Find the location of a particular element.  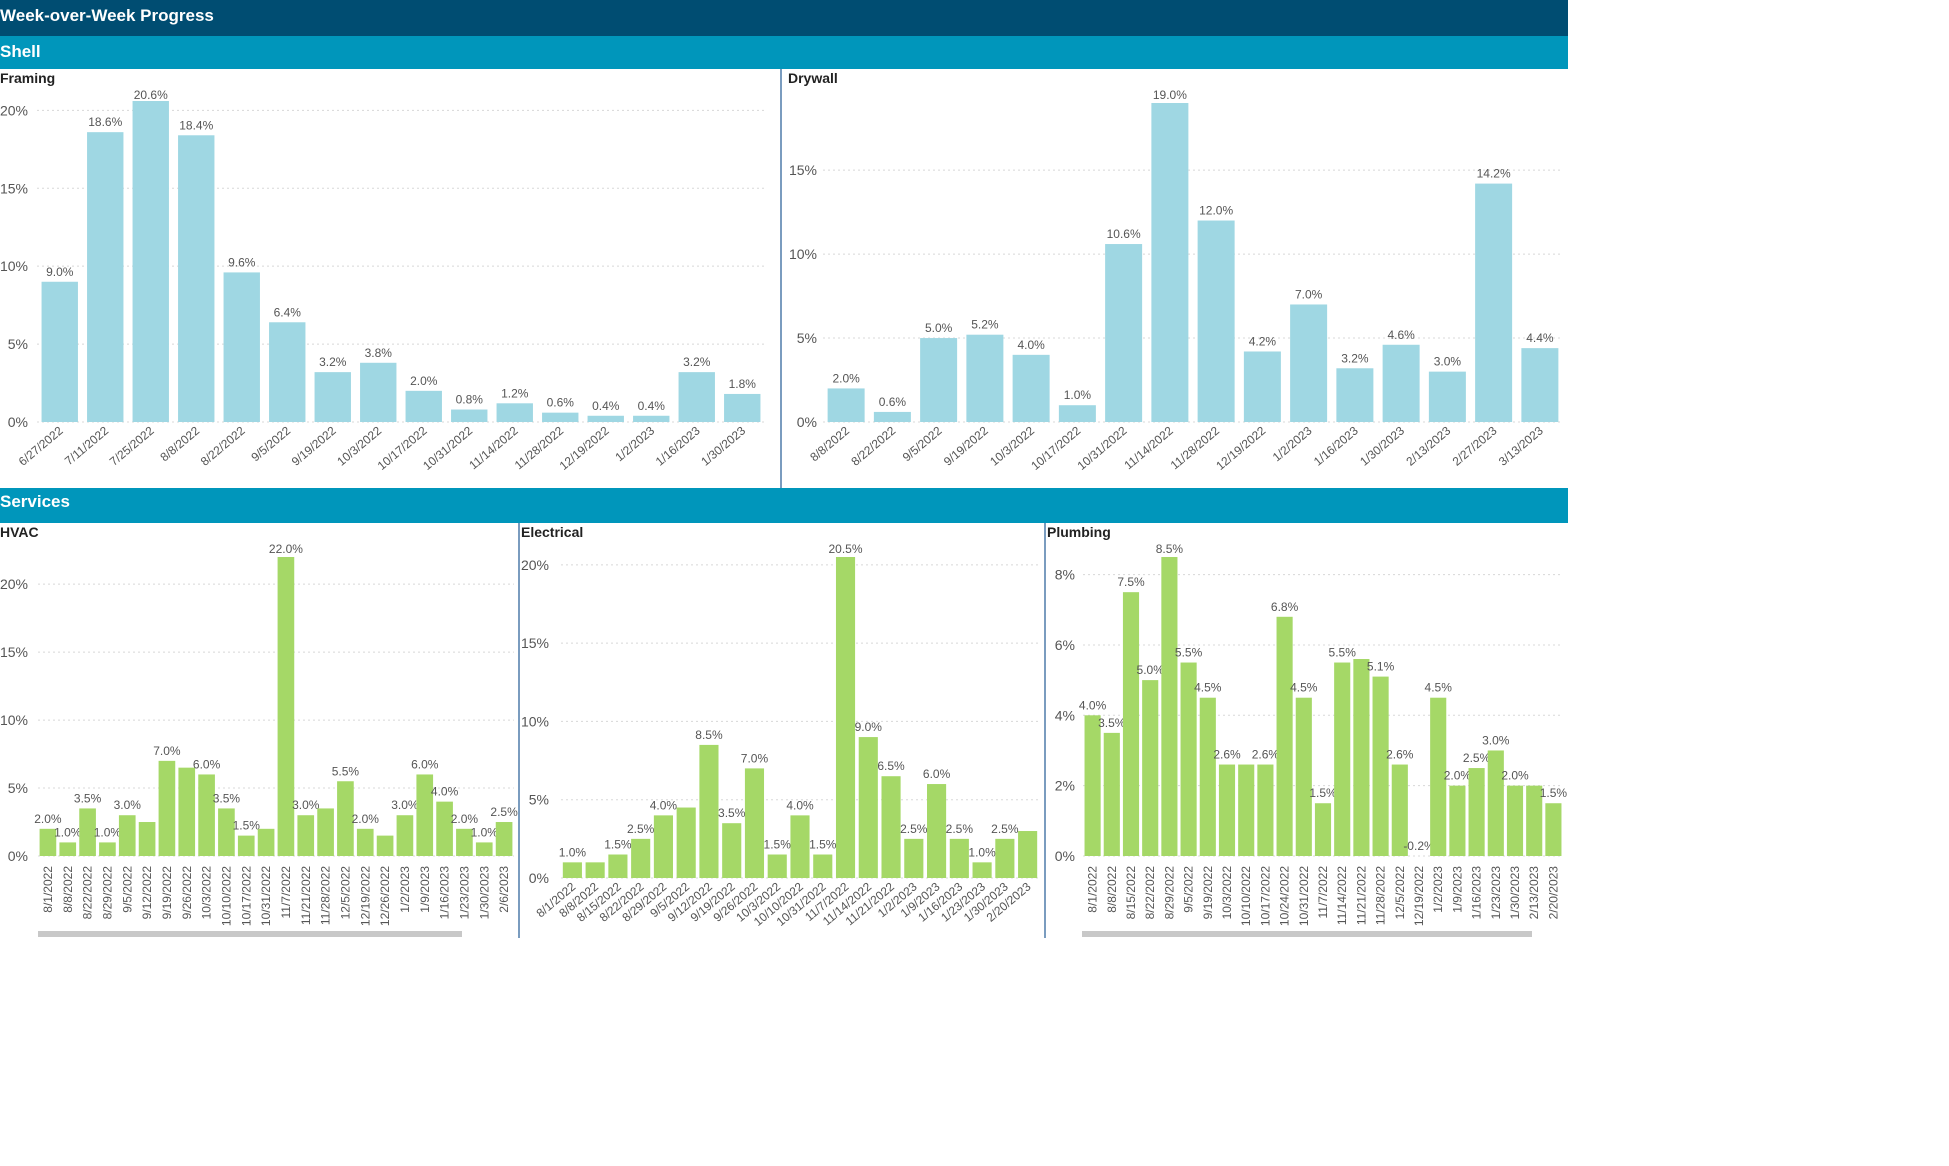

y-tick-label: 10% is located at coordinates (14, 720).